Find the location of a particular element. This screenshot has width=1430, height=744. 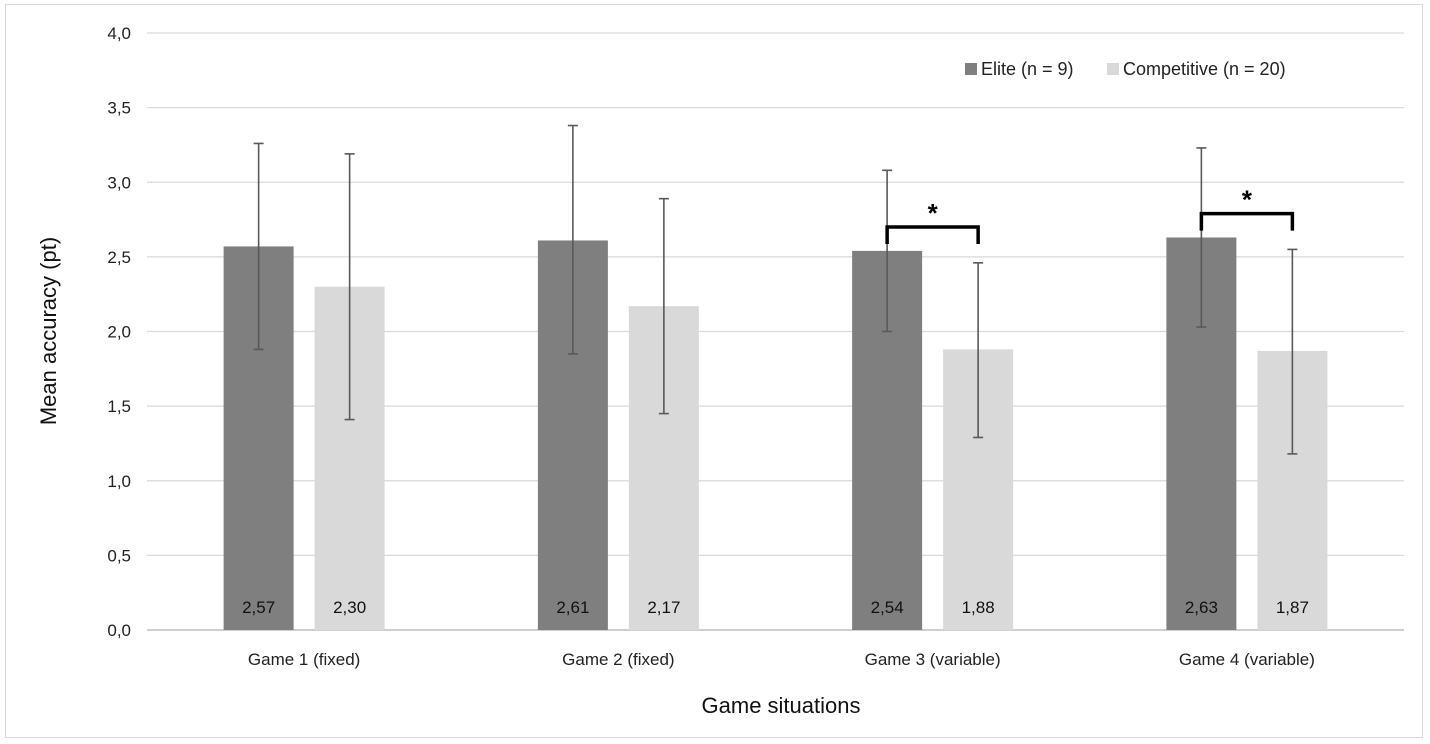

y-axis-ticks: 0,0 0,5 1,0 1,5 2,0 2,5 3,0 3,5 4,0 is located at coordinates (119, 332).